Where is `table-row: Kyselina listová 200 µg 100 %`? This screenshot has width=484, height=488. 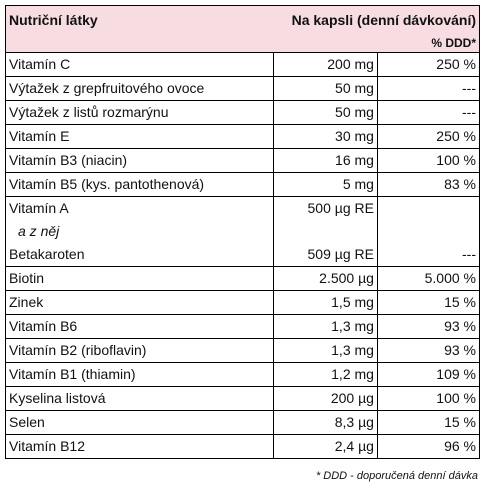 table-row: Kyselina listová 200 µg 100 % is located at coordinates (243, 398).